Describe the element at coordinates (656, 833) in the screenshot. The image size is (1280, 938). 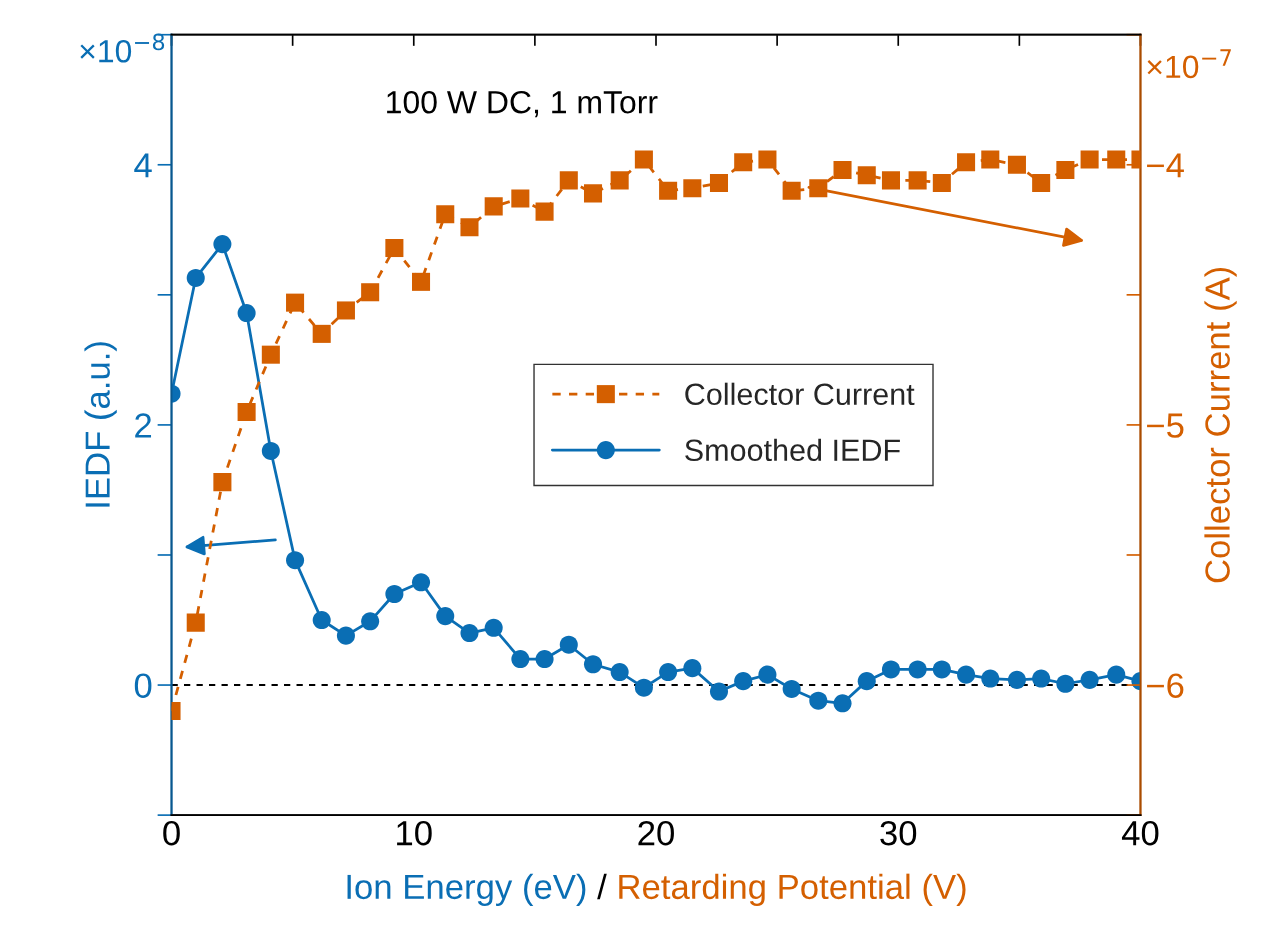
I see `x-tick-label: 20` at that location.